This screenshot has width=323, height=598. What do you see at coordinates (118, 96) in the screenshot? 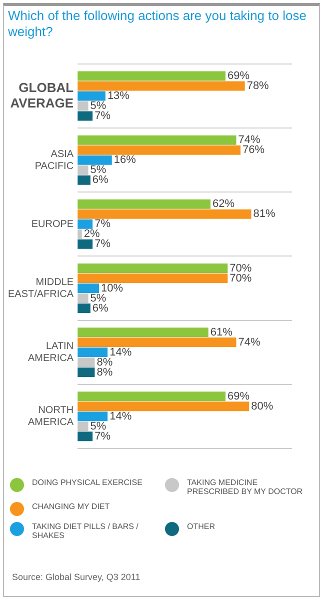
I see `data-label: 13%` at bounding box center [118, 96].